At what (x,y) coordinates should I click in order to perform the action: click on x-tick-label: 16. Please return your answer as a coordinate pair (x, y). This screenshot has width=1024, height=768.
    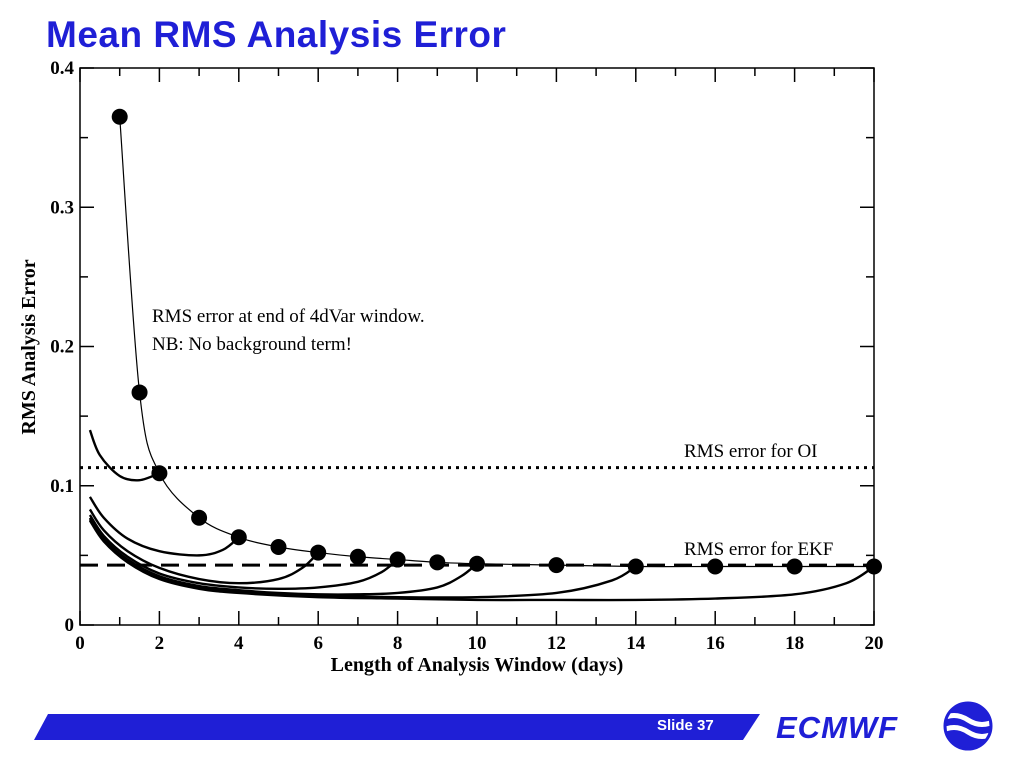
    Looking at the image, I should click on (715, 643).